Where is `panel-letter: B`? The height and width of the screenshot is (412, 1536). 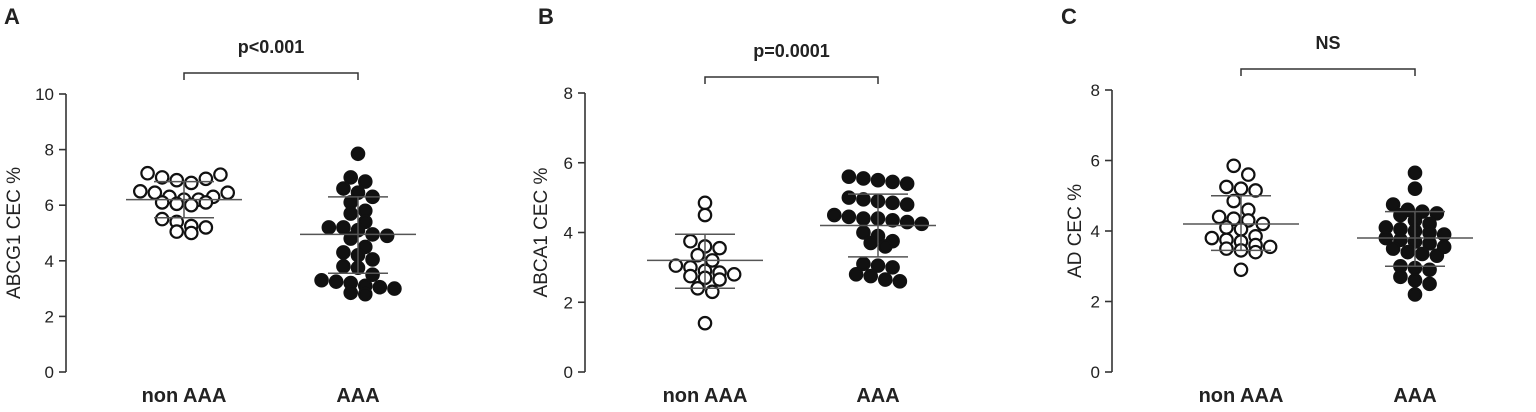
panel-letter: B is located at coordinates (546, 16).